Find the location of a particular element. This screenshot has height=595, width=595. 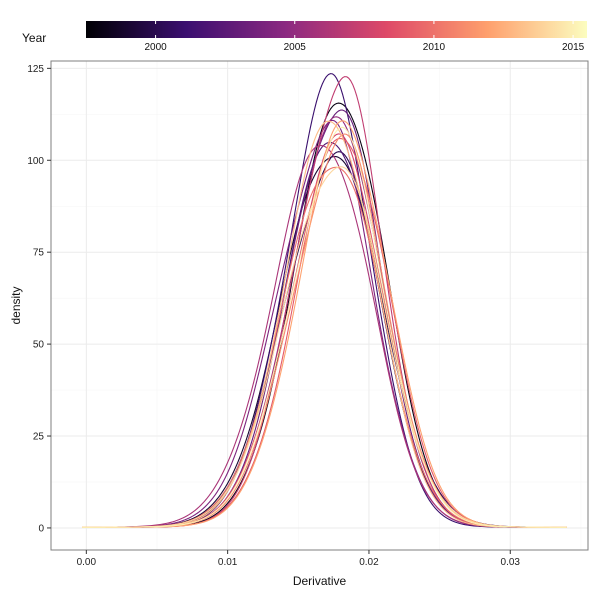

legend-tick-label: 2005 is located at coordinates (295, 47).